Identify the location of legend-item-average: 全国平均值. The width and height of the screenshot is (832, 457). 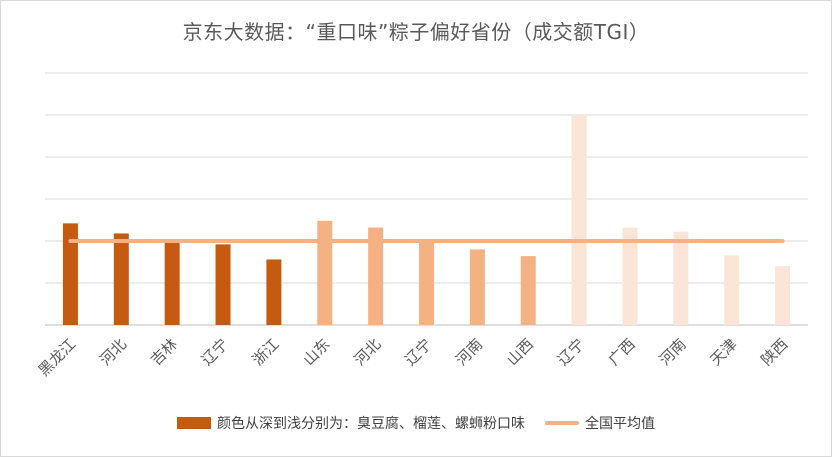
(600, 423).